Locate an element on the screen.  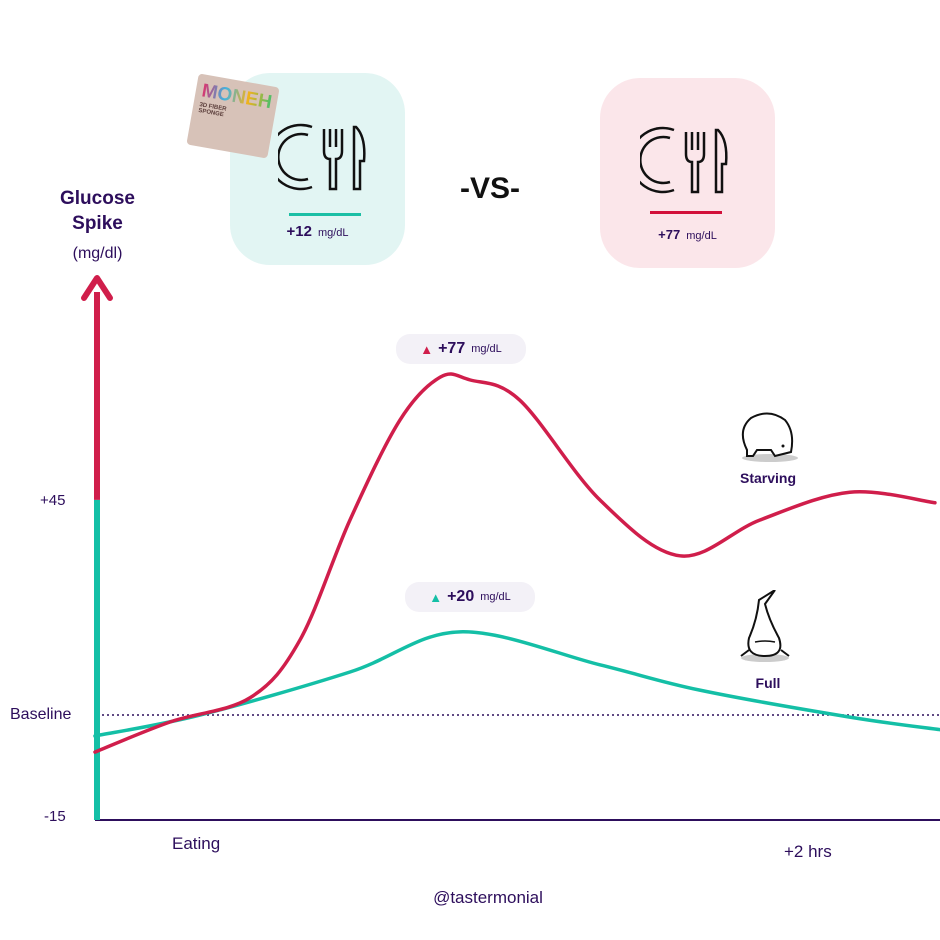
without-product-card: +77 mg/dL is located at coordinates (687, 173).